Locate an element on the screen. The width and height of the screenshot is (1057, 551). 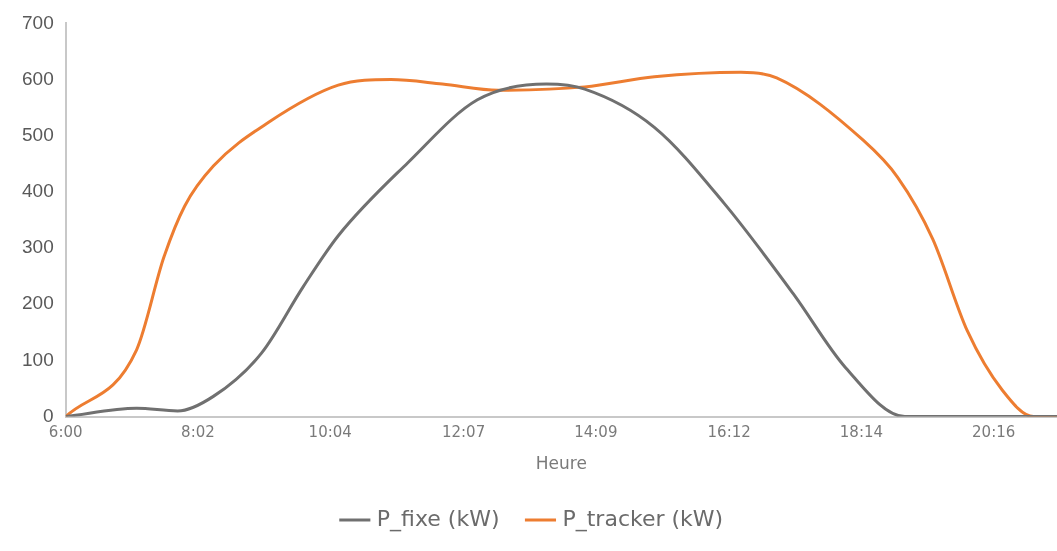
x-axis-title: Heure is located at coordinates (561, 463).